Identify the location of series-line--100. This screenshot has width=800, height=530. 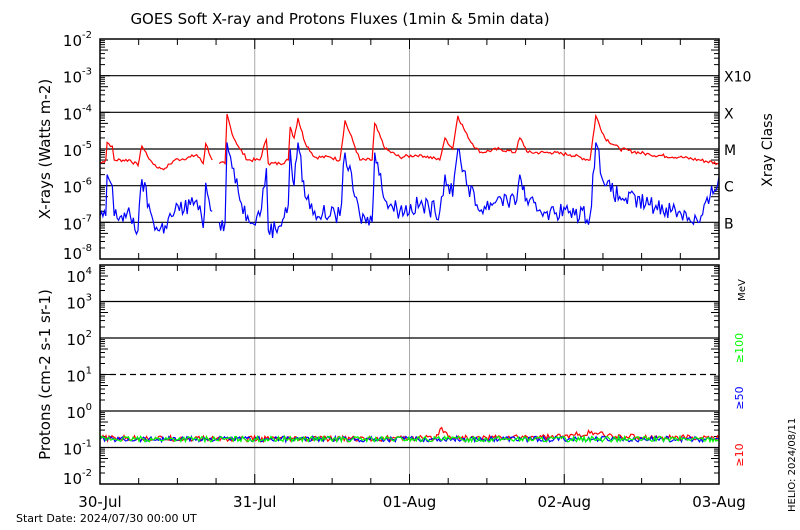
(409, 439).